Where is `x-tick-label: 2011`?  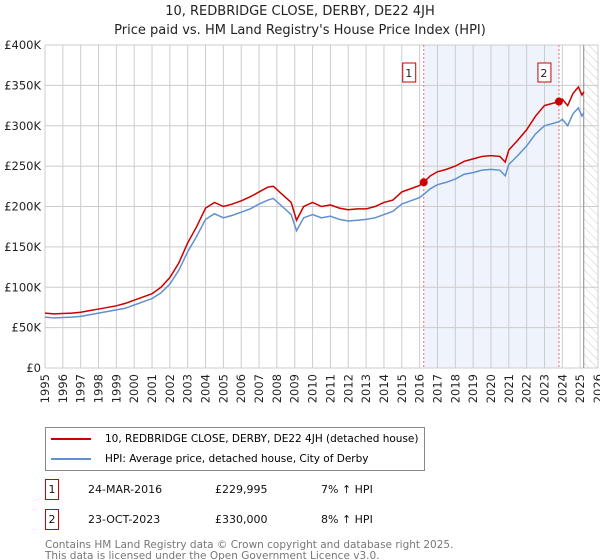
x-tick-label: 2011 is located at coordinates (330, 388).